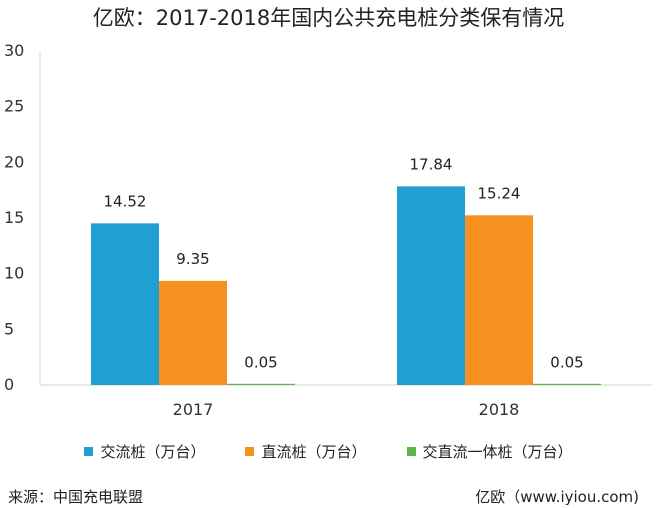 The width and height of the screenshot is (657, 508). I want to click on y-tick-label: 0, so click(9, 384).